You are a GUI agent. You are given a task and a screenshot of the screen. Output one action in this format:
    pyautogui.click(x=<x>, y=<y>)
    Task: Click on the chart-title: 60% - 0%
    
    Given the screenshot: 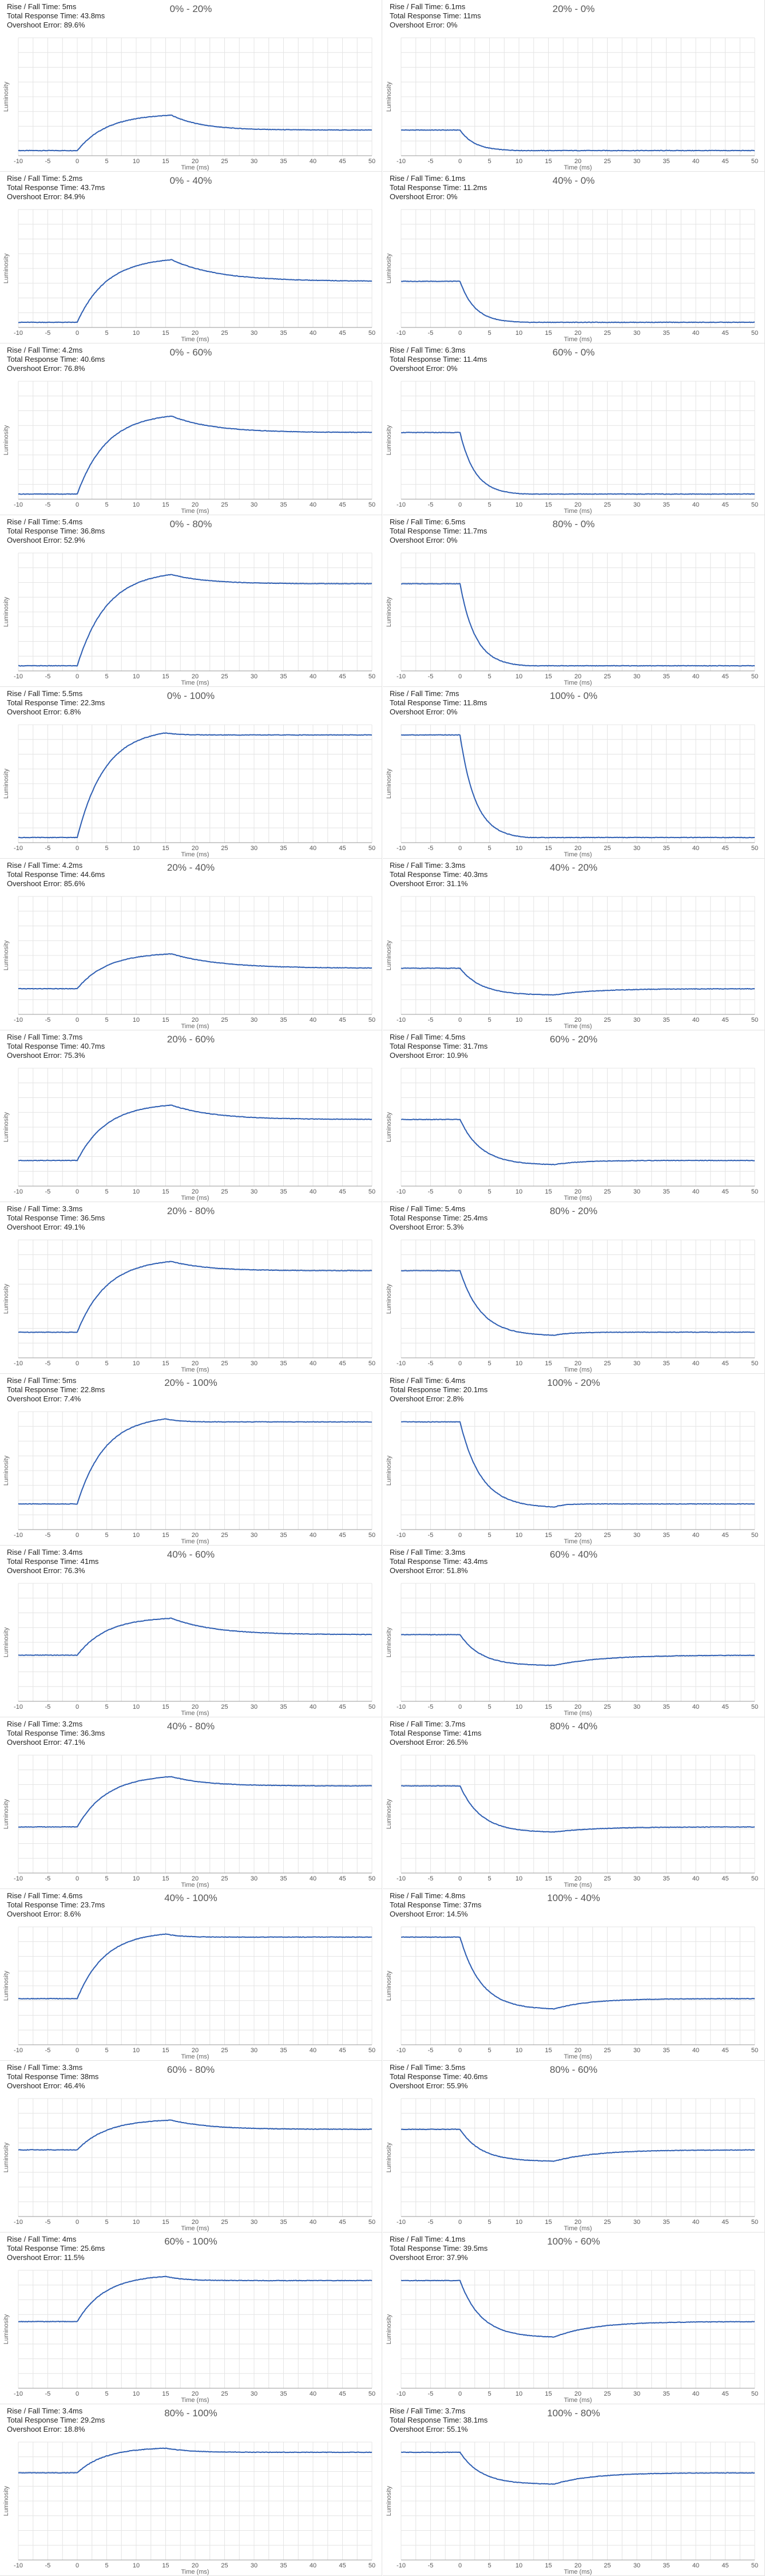 What is the action you would take?
    pyautogui.click(x=573, y=352)
    